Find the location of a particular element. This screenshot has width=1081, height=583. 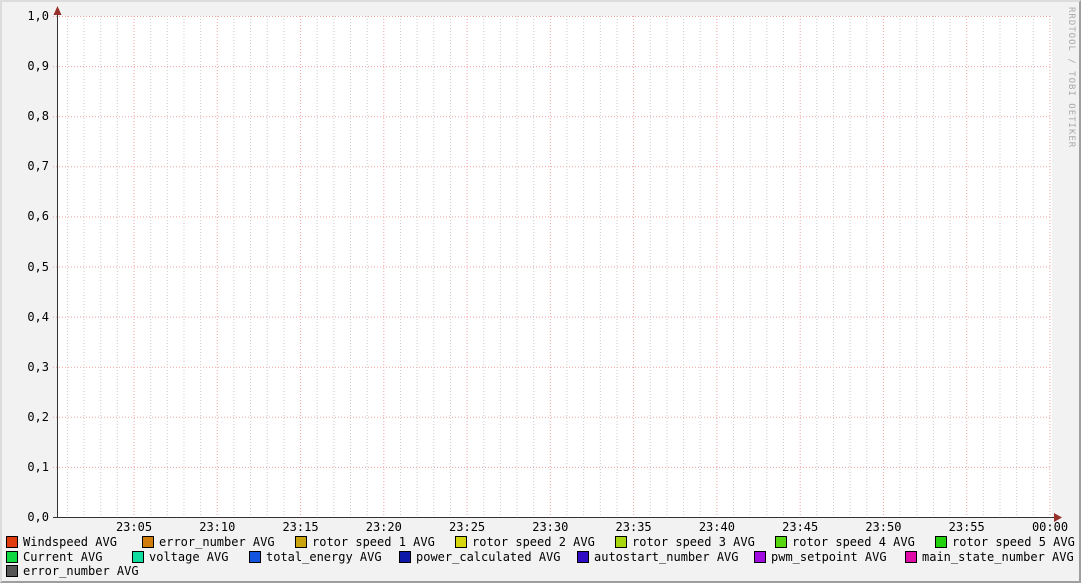

y-tick-label: 0,0 is located at coordinates (38, 517).